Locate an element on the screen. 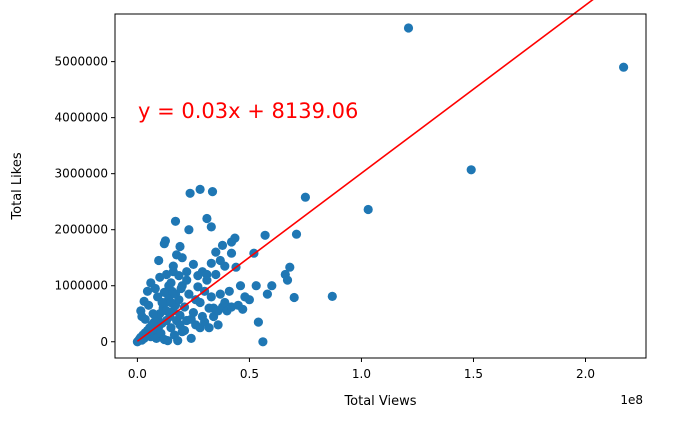 This screenshot has width=681, height=424. y-tick-label: 5000000 is located at coordinates (81, 62).